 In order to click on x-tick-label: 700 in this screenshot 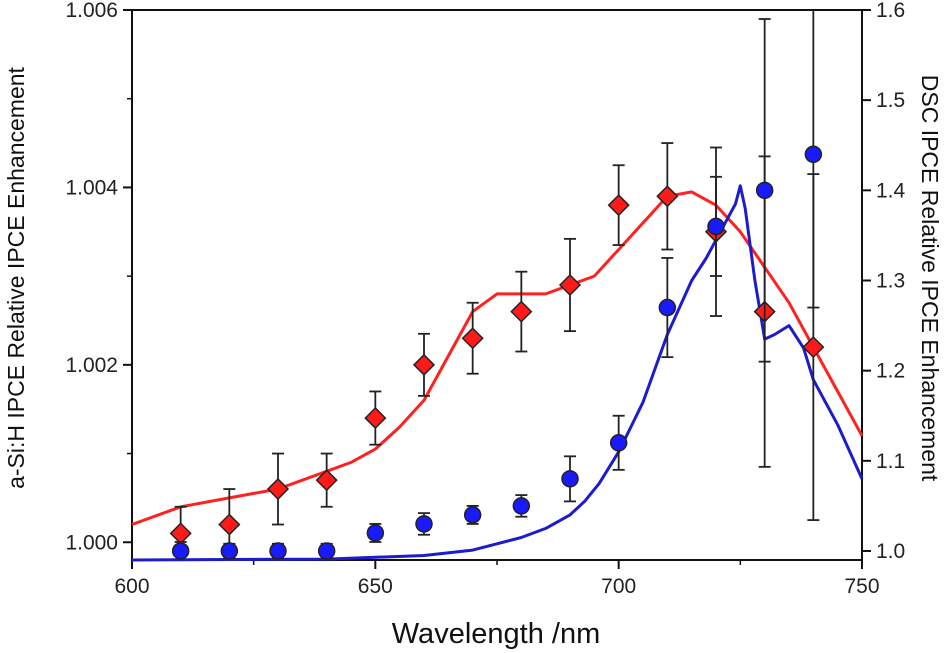, I will do `click(618, 586)`.